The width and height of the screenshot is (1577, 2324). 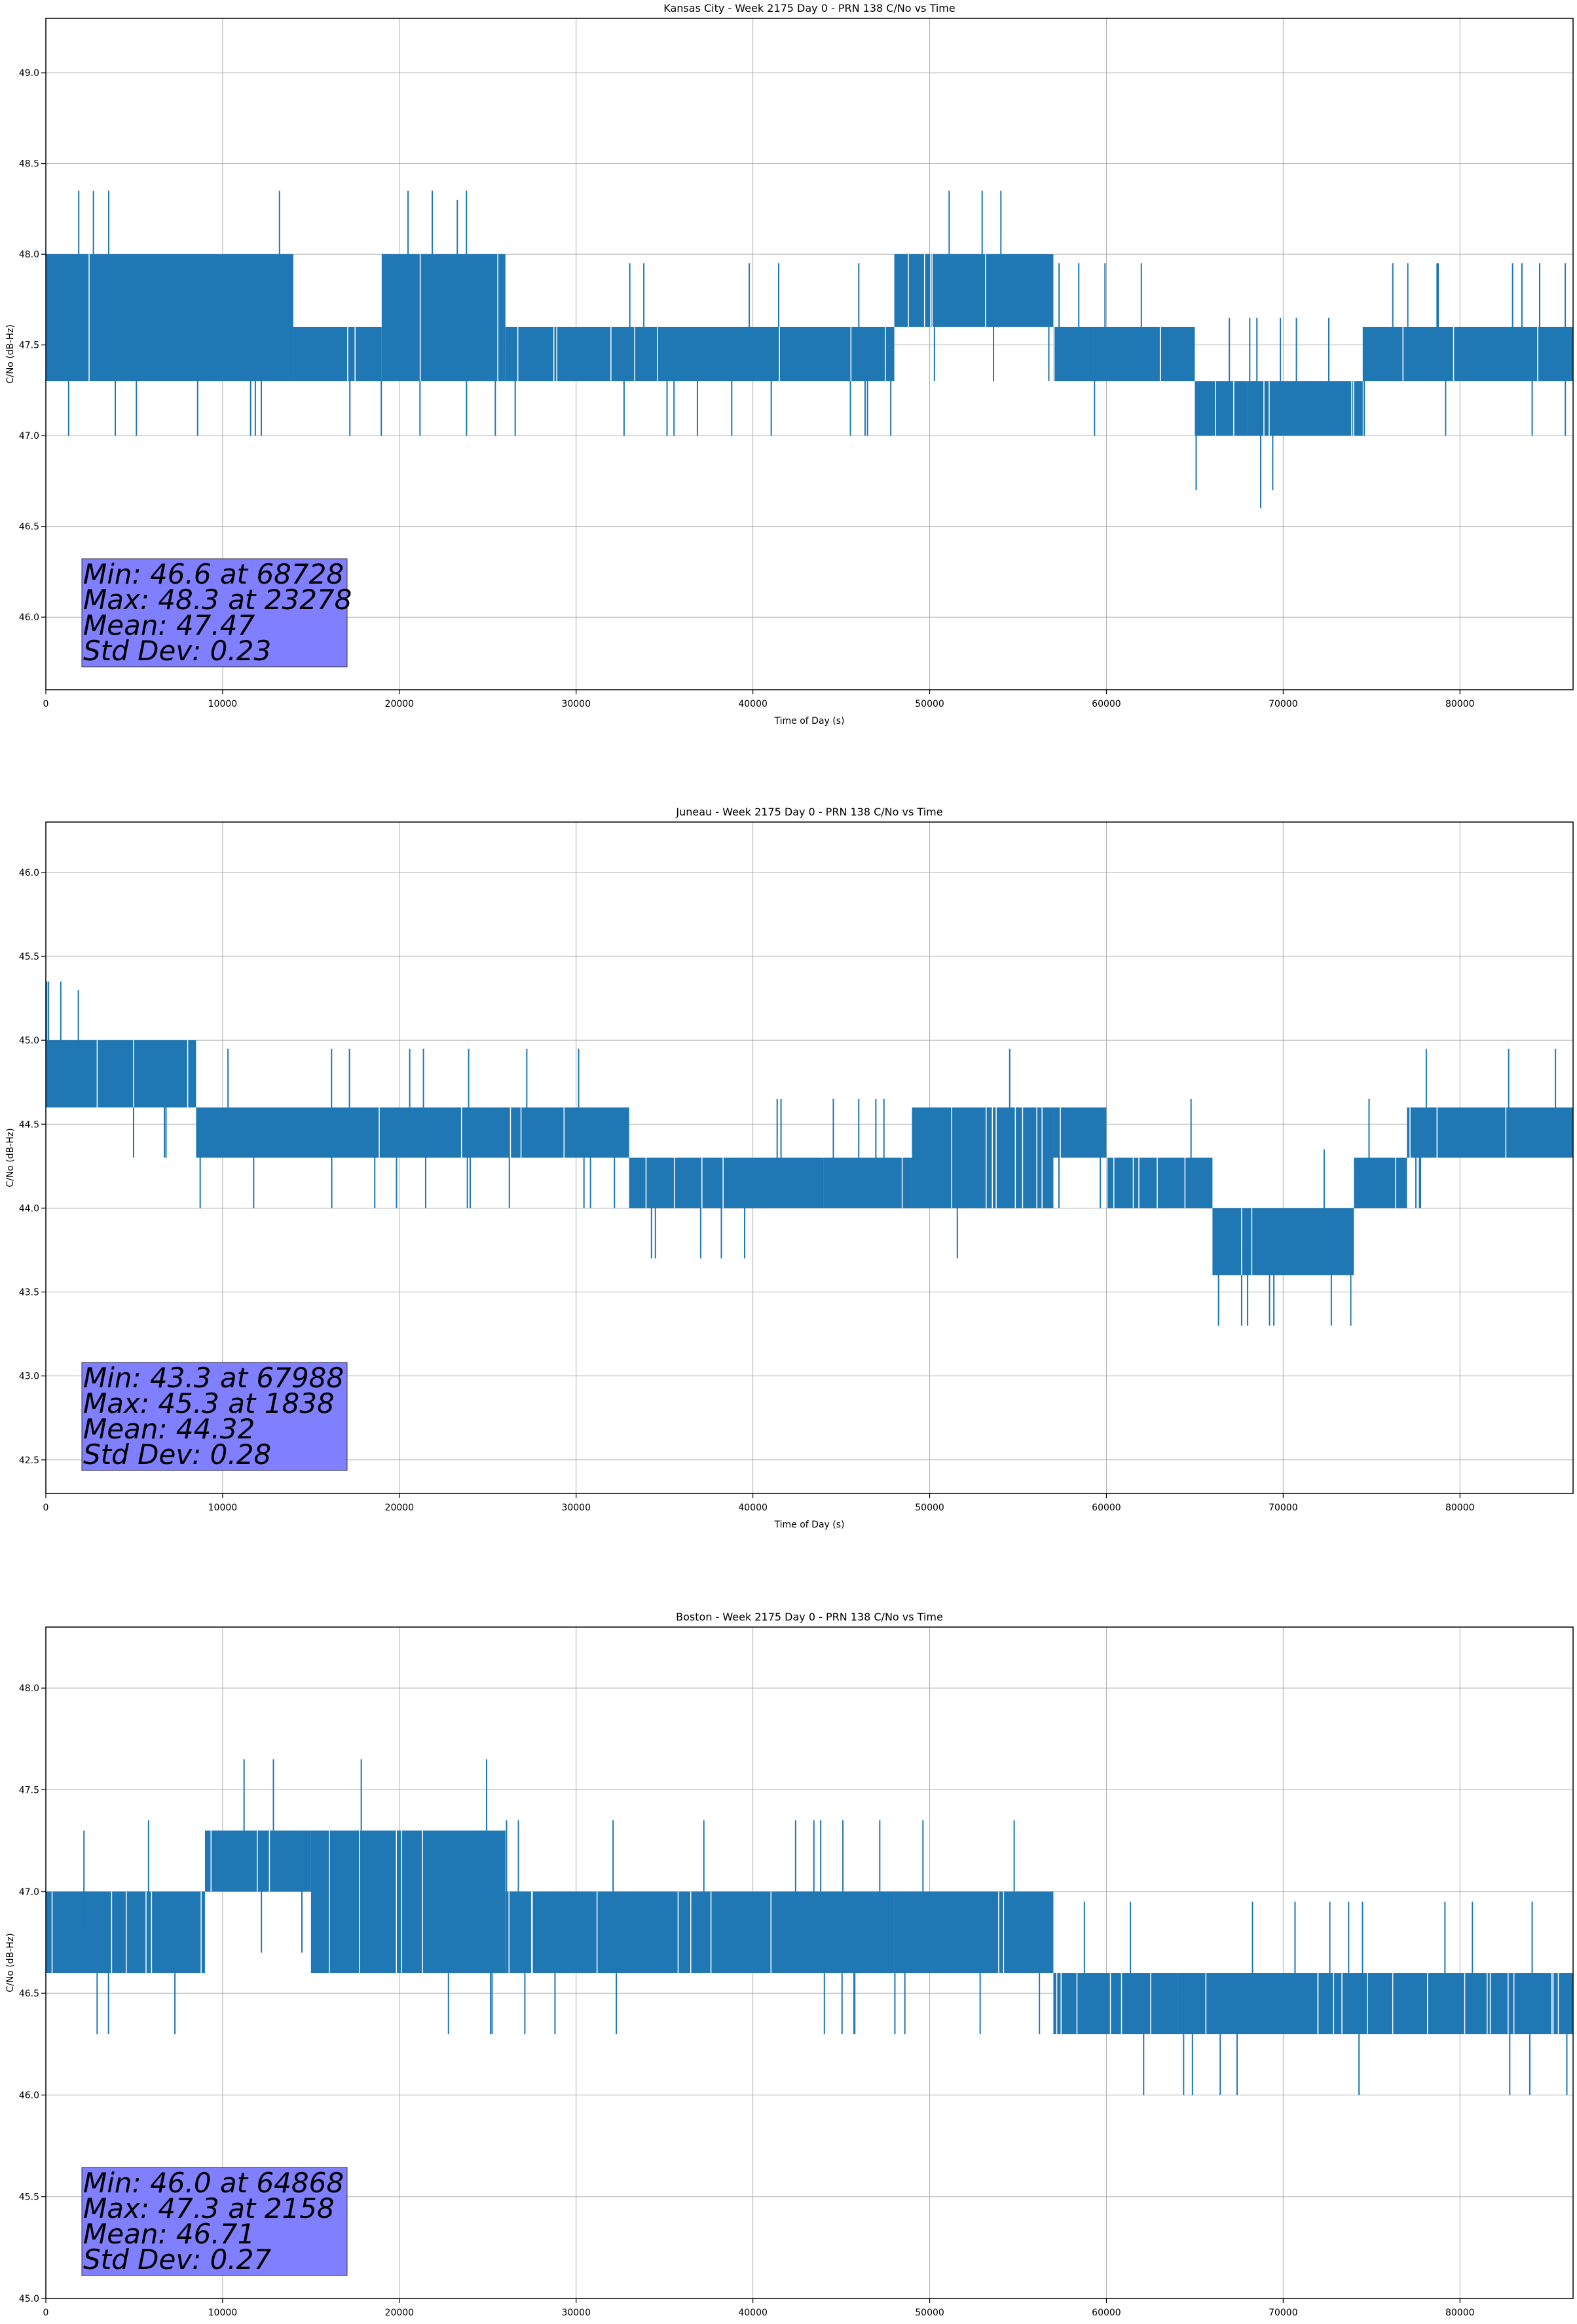 What do you see at coordinates (576, 2313) in the screenshot?
I see `x-tick-label: 30000` at bounding box center [576, 2313].